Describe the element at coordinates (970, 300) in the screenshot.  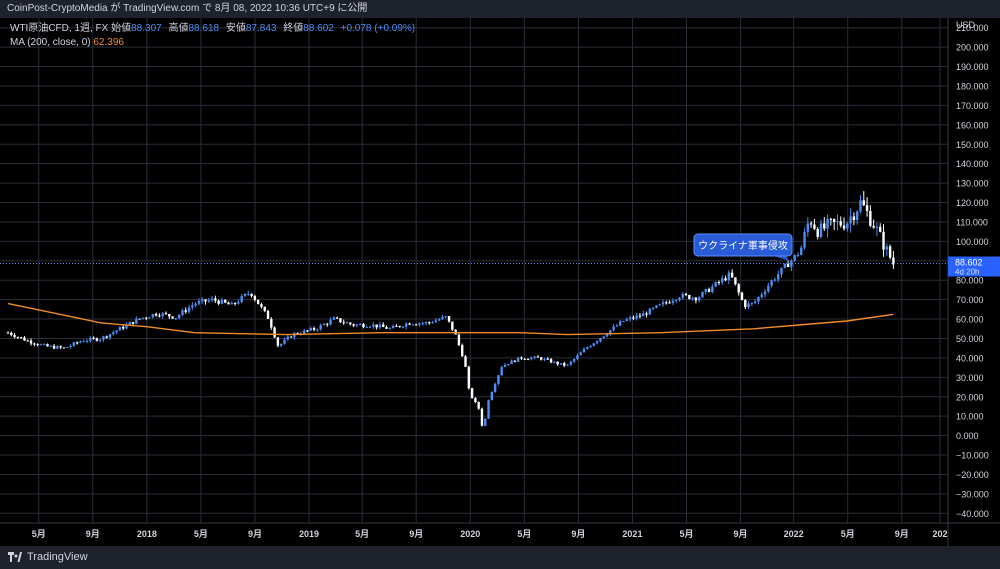
I see `y-tick-label: 70.000` at that location.